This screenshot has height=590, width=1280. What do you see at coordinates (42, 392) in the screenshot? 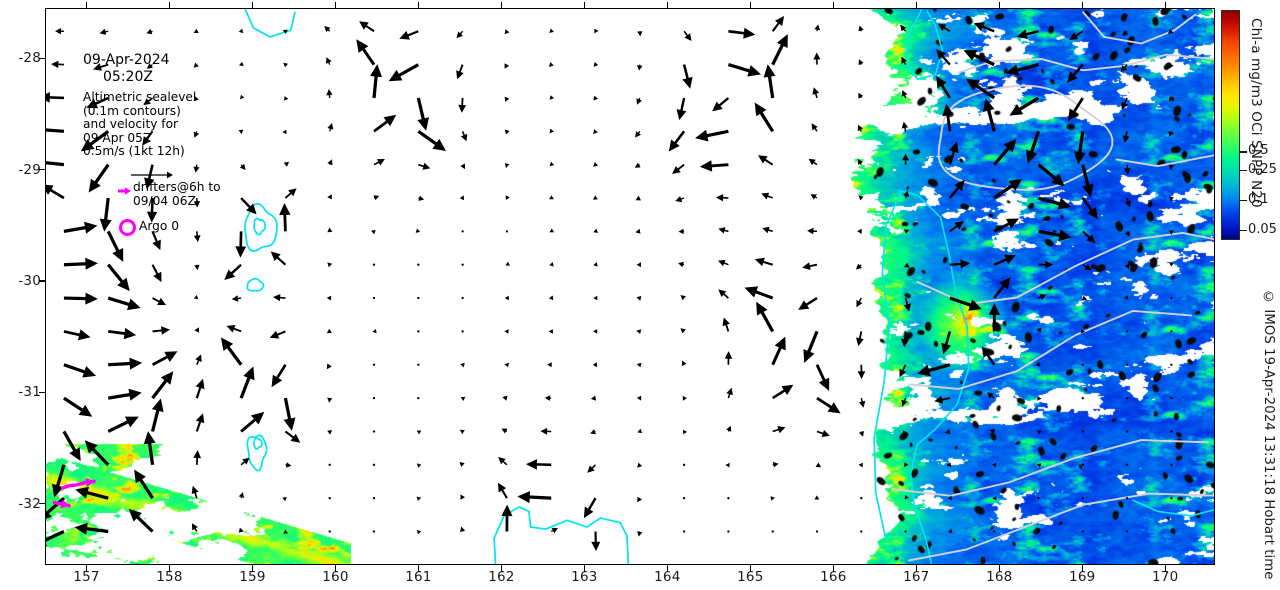
I see `y-tick-mark` at bounding box center [42, 392].